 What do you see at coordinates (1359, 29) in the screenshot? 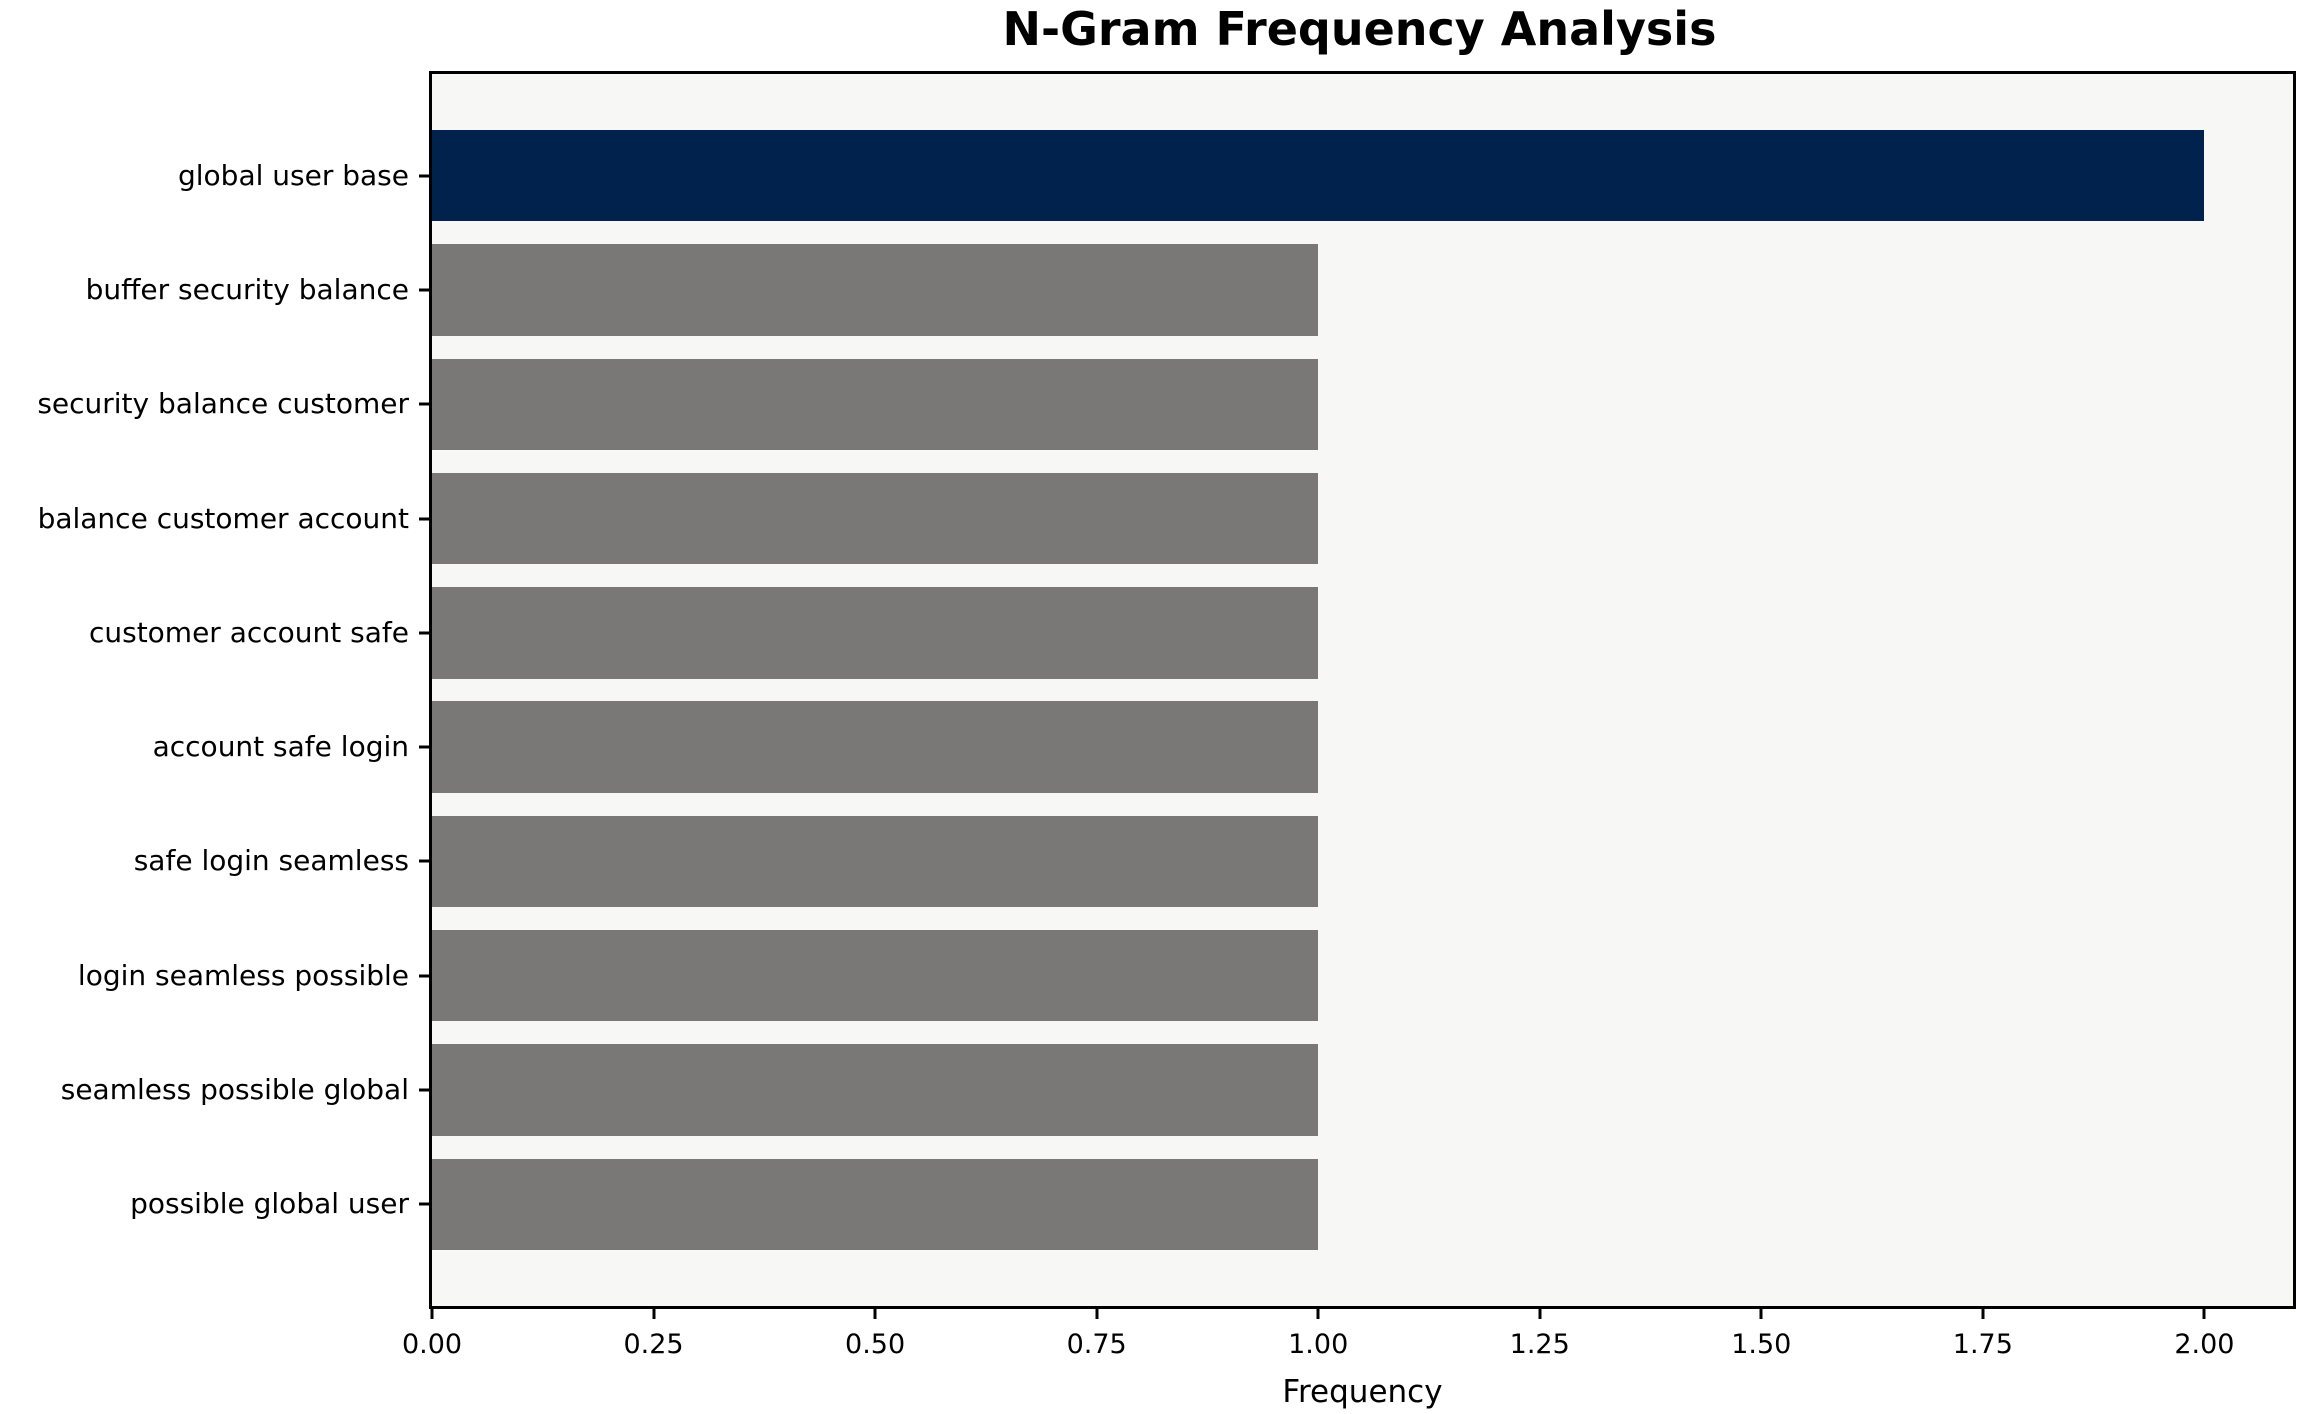
I see `chart-title: N-Gram Frequency Analysis` at bounding box center [1359, 29].